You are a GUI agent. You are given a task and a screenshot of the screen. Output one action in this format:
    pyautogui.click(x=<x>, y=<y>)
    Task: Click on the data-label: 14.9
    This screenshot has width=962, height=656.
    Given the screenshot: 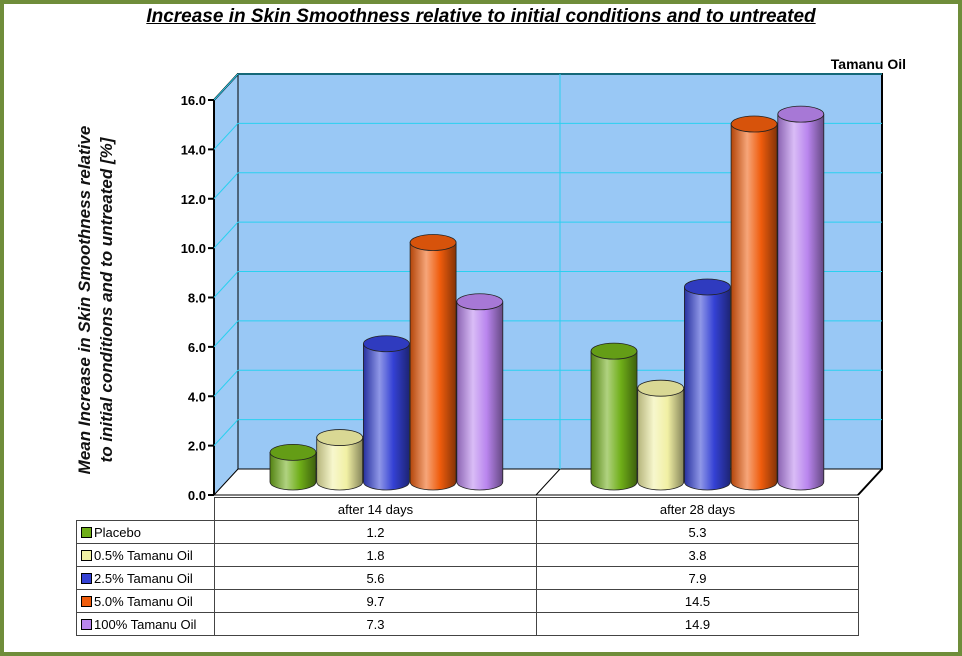 What is the action you would take?
    pyautogui.click(x=697, y=624)
    